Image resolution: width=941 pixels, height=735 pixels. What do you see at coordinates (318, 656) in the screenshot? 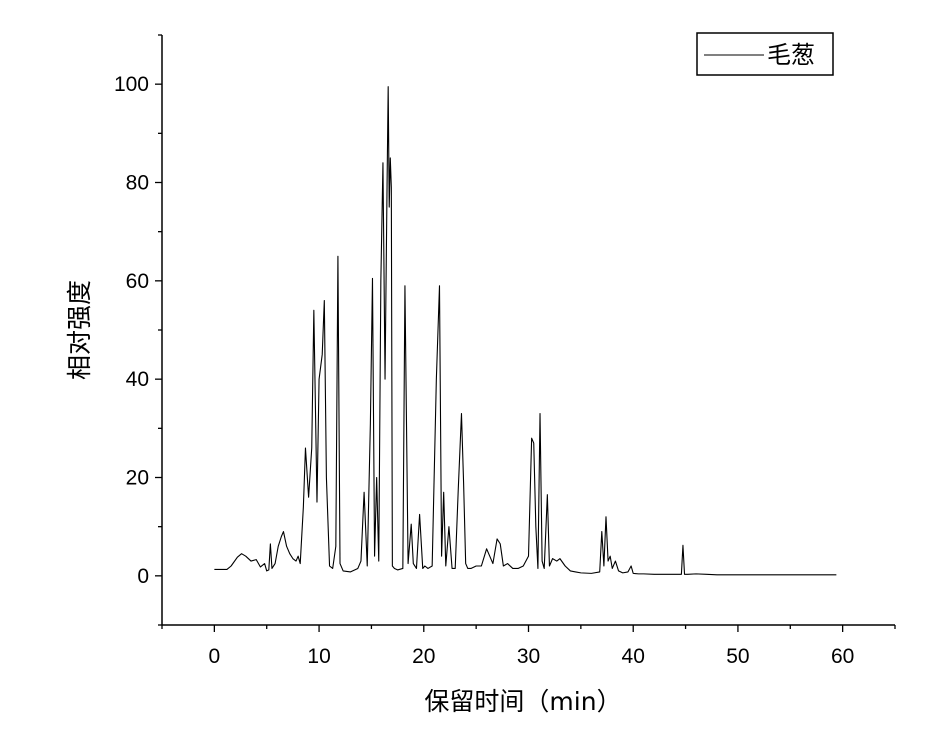
I see `x-tick-label: 10` at bounding box center [318, 656].